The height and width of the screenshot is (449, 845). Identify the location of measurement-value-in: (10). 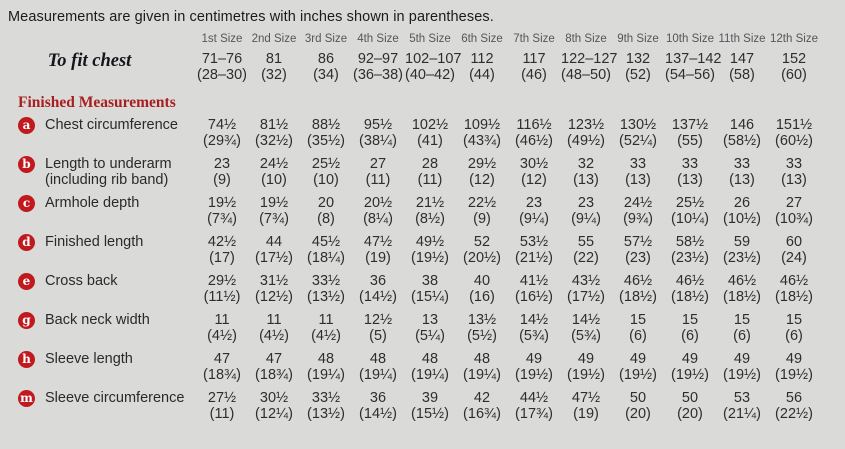
(326, 180).